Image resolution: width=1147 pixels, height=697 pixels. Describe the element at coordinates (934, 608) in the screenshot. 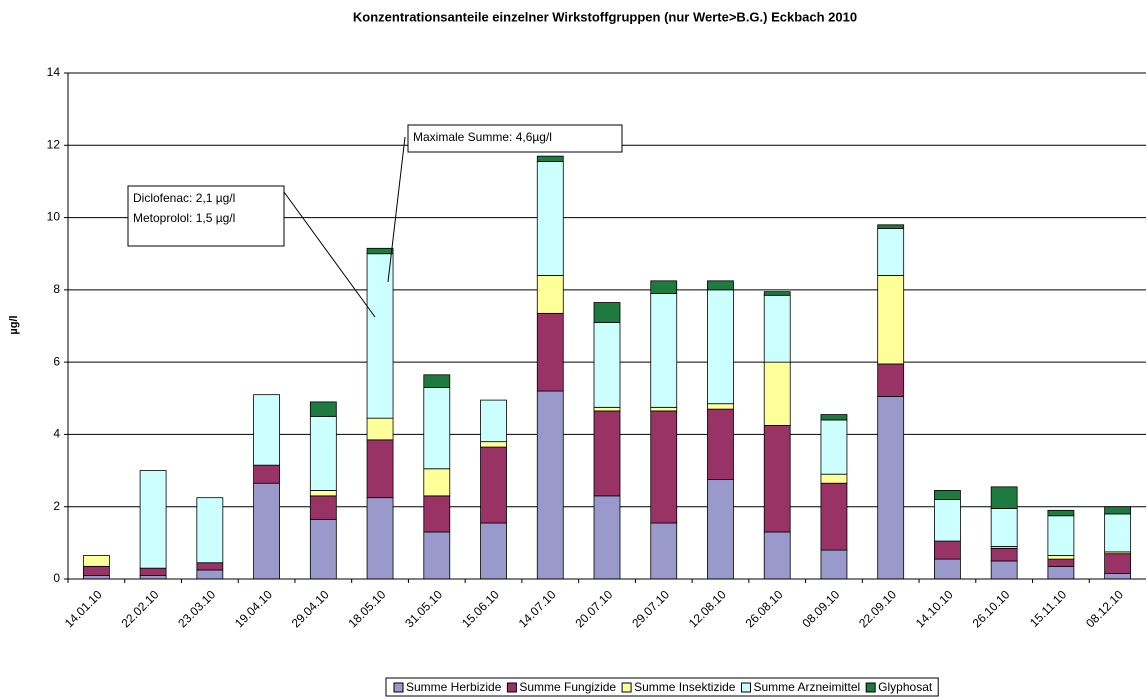

I see `x-tick-label: 14.10.10` at that location.